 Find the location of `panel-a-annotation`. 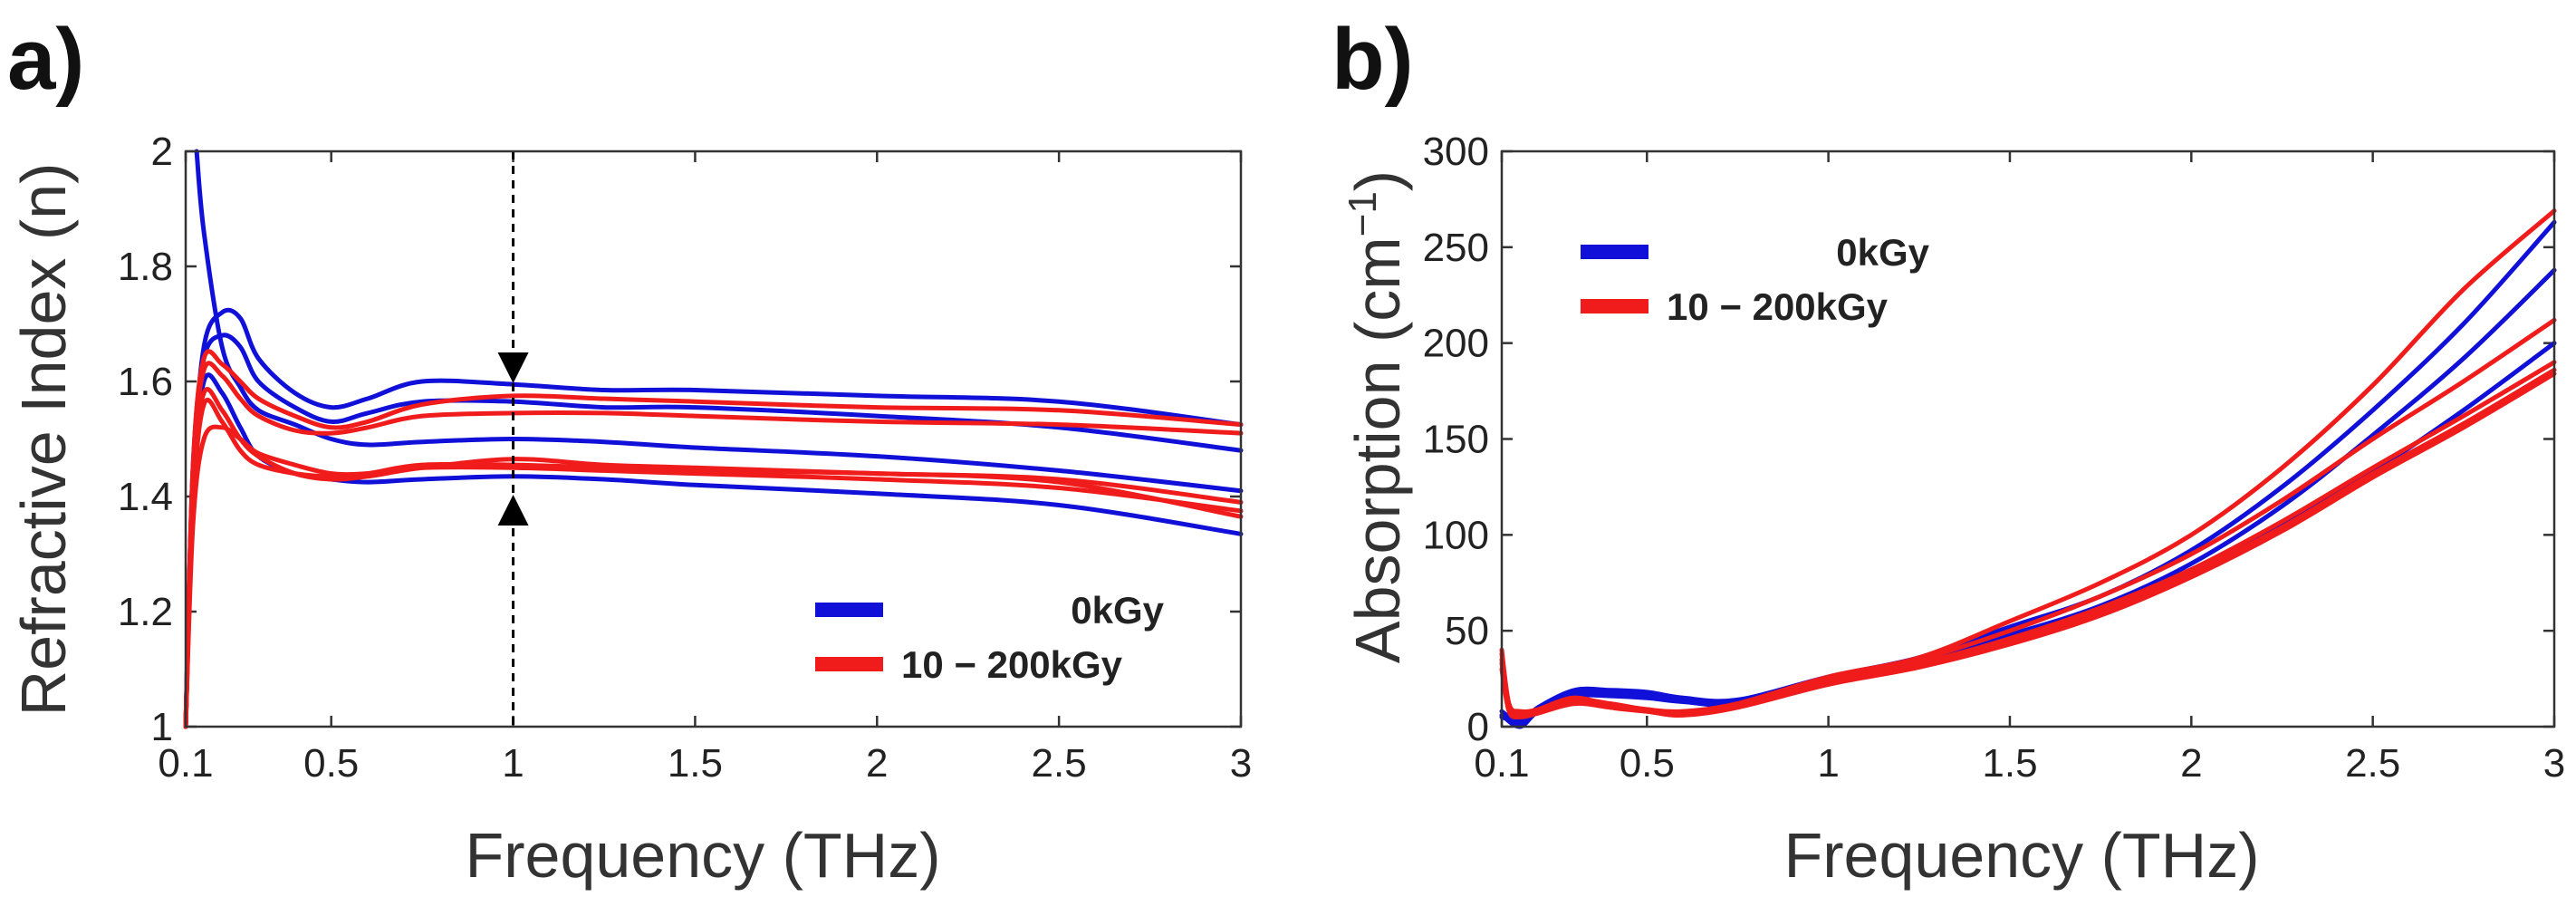

panel-a-annotation is located at coordinates (513, 439).